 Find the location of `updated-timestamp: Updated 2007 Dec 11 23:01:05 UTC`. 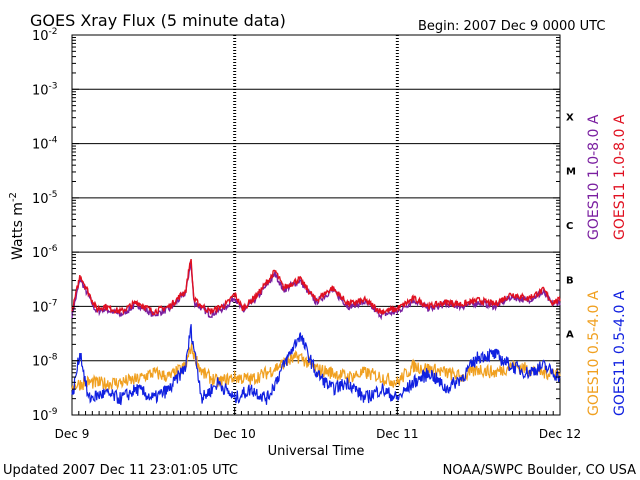

updated-timestamp: Updated 2007 Dec 11 23:01:05 UTC is located at coordinates (120, 470).